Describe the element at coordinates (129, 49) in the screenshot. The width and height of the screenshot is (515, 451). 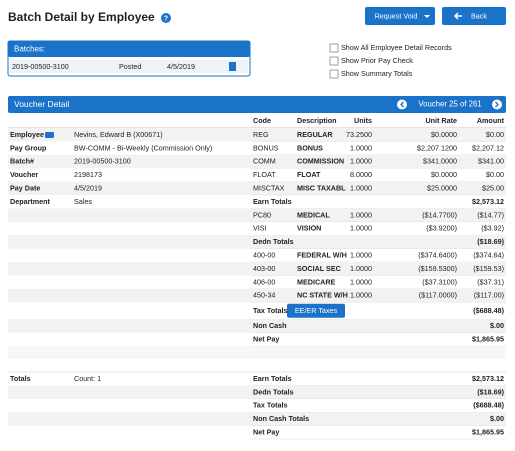
I see `batches-header` at that location.